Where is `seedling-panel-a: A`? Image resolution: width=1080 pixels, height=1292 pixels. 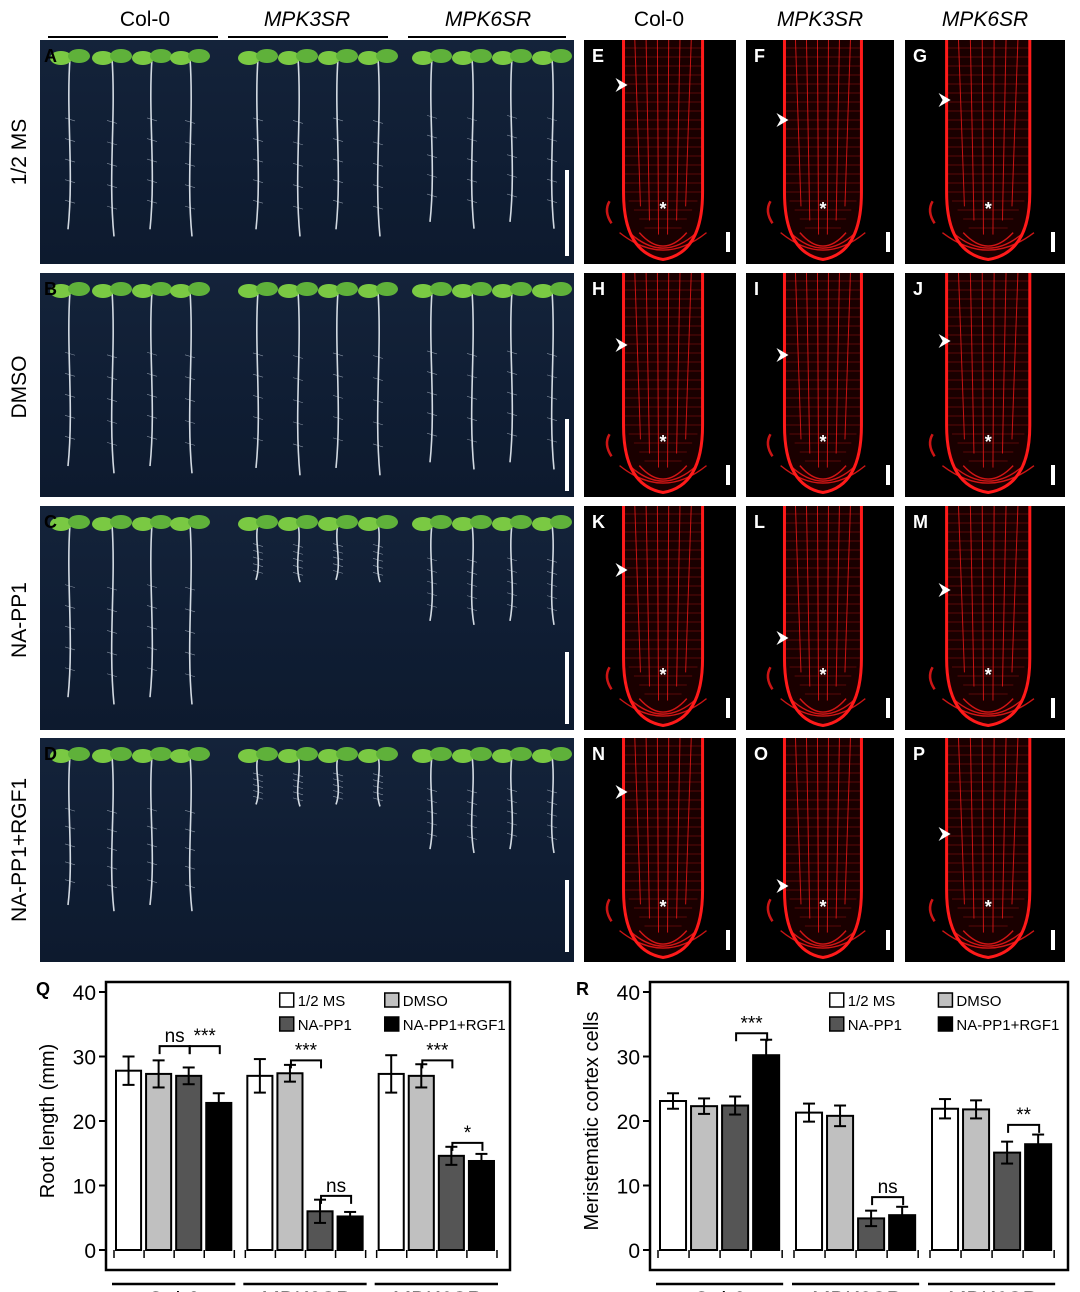
seedling-panel-a: A is located at coordinates (307, 152).